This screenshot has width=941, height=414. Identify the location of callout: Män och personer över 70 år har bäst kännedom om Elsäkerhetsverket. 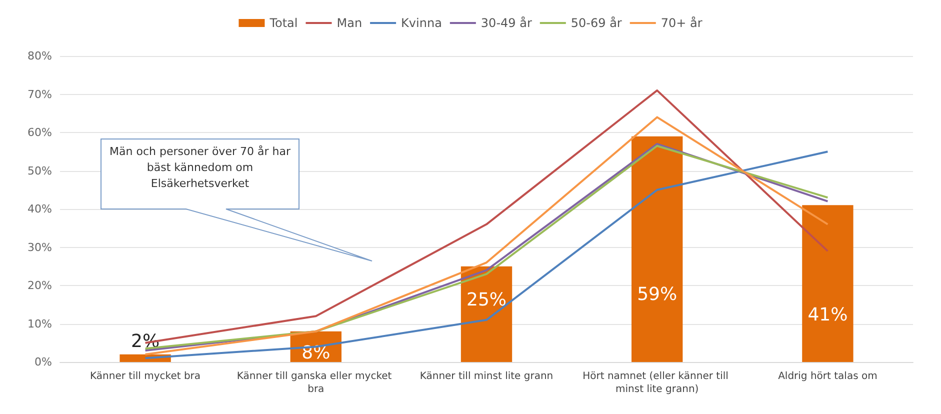
(237, 200).